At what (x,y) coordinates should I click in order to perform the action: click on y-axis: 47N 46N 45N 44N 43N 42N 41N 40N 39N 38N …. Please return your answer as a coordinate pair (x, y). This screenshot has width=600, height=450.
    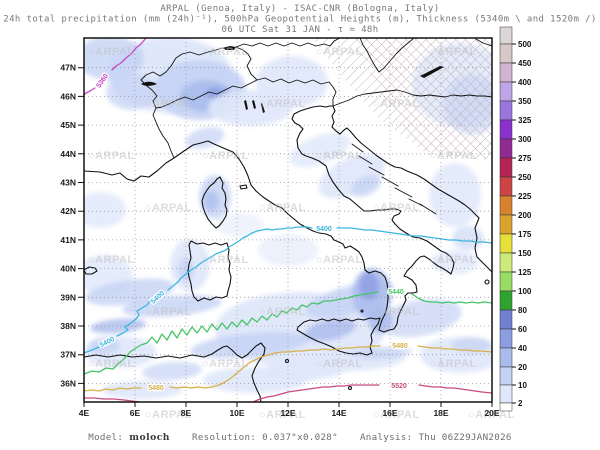
    Looking at the image, I should click on (72, 225).